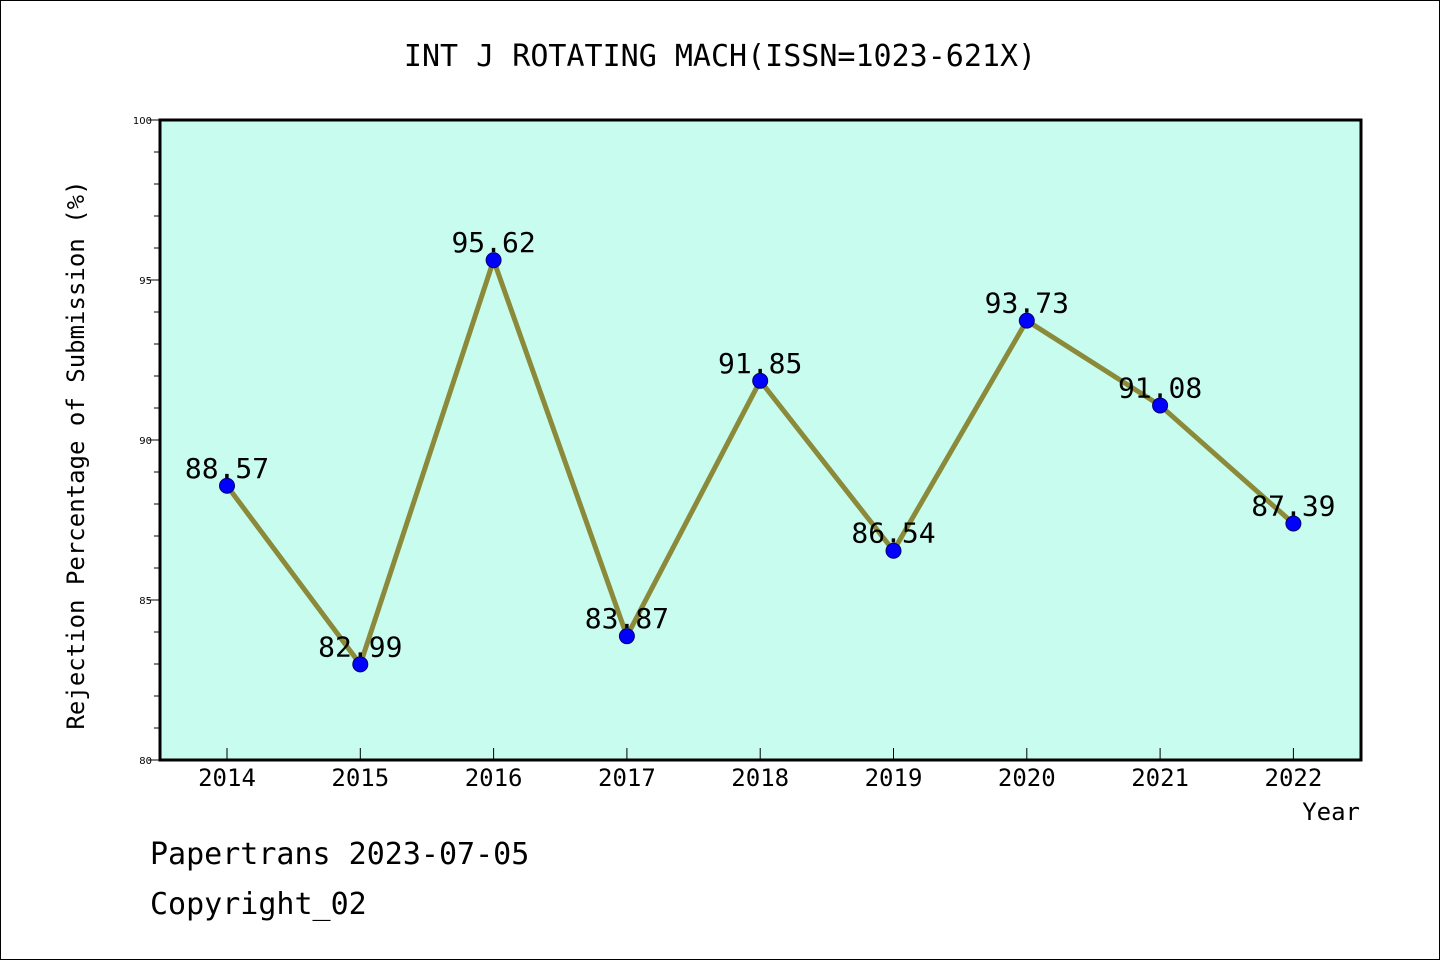 This screenshot has height=960, width=1440. What do you see at coordinates (1293, 506) in the screenshot?
I see `data-label: 87.39` at bounding box center [1293, 506].